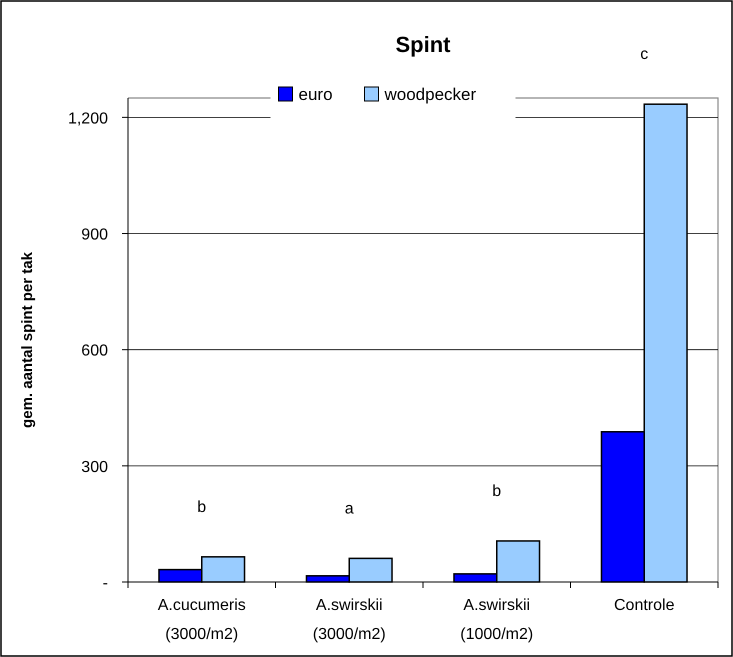 The height and width of the screenshot is (657, 733). I want to click on legend-label: euro, so click(315, 94).